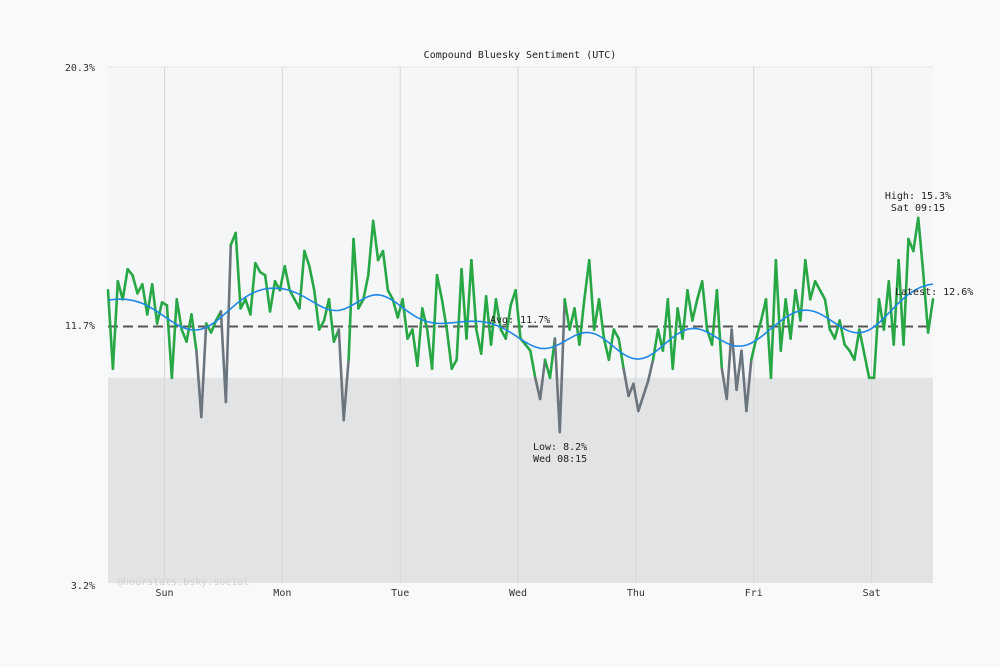 The width and height of the screenshot is (1000, 667). I want to click on x-axis: Sun Mon Tue Wed Thu Fri Sat, so click(517, 593).